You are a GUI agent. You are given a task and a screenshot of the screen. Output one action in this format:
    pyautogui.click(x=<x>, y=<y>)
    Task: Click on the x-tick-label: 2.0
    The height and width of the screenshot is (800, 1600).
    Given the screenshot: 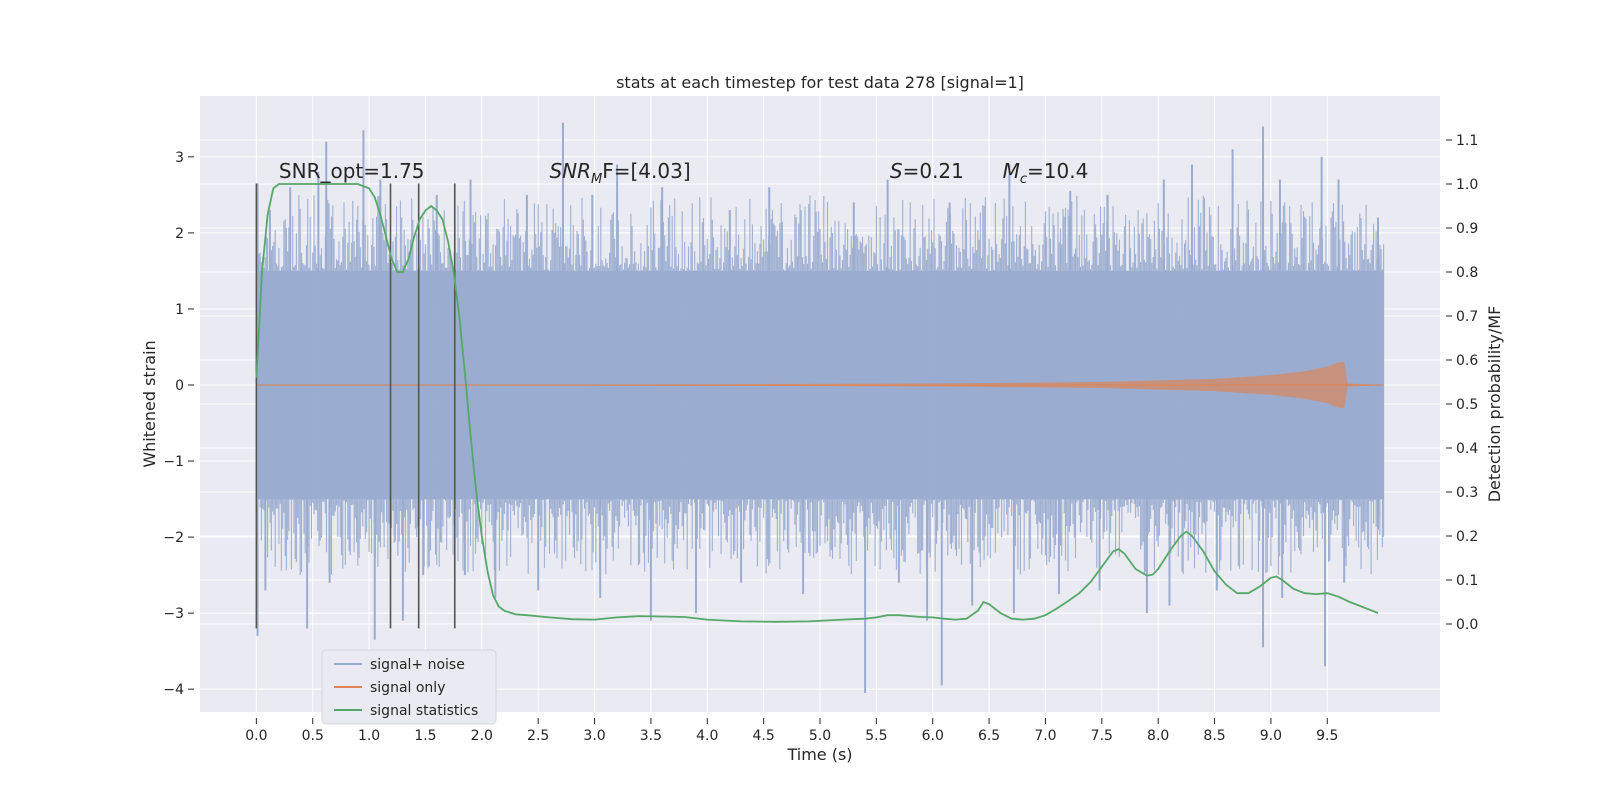 What is the action you would take?
    pyautogui.click(x=482, y=736)
    